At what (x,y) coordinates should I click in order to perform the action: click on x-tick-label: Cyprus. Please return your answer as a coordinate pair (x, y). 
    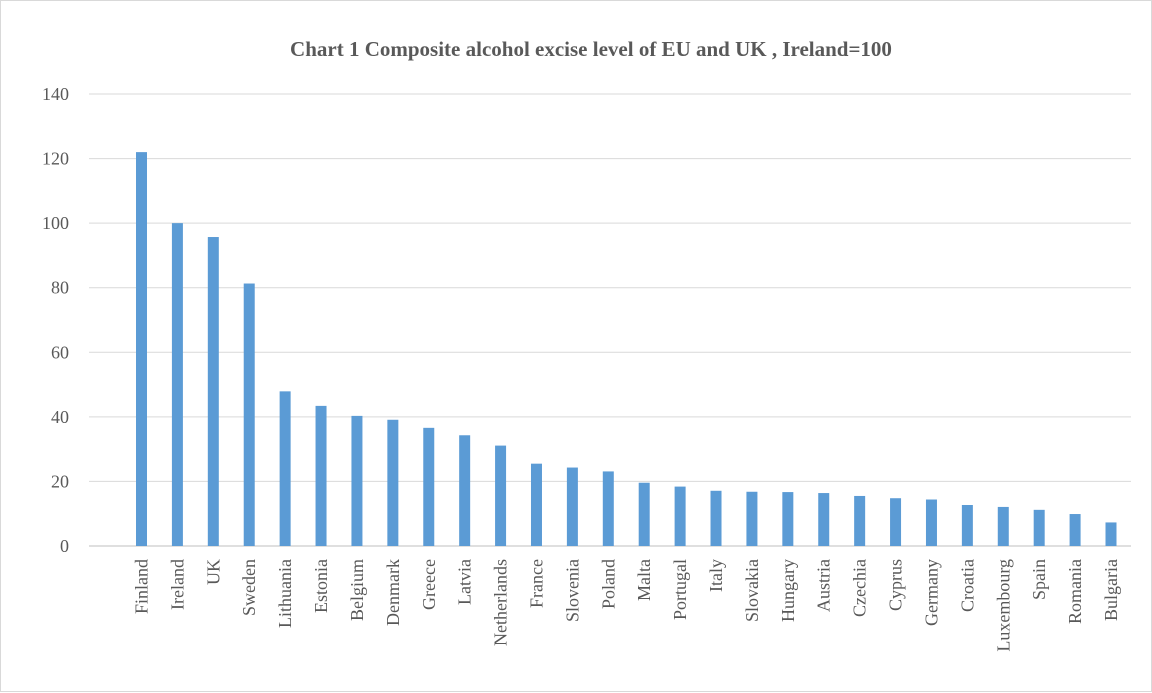
    Looking at the image, I should click on (896, 585).